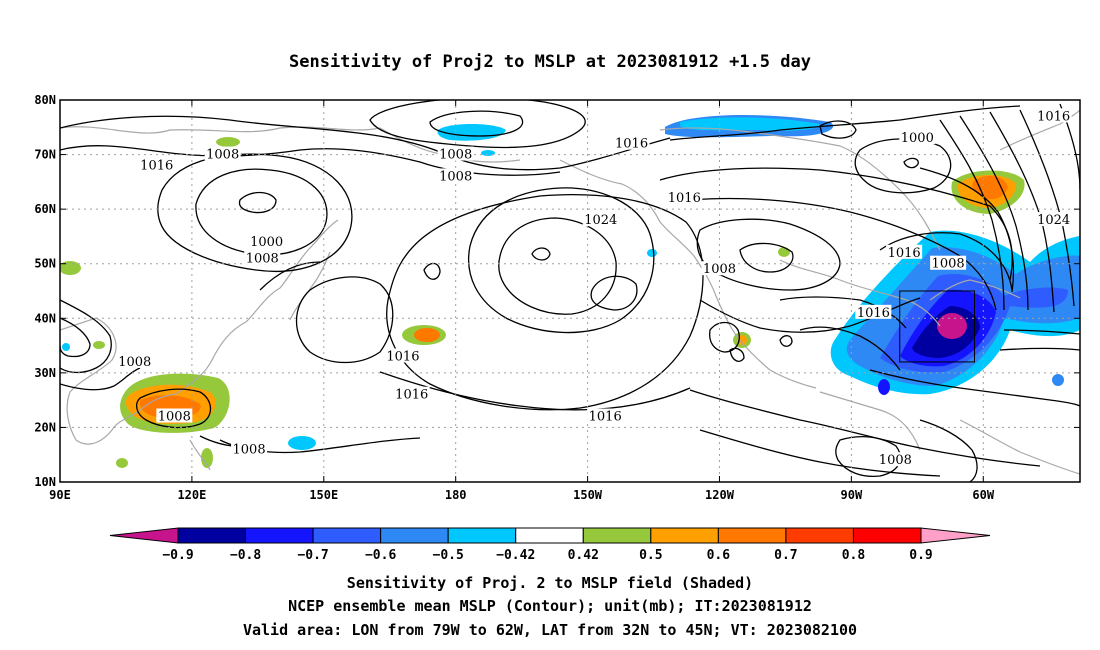 The height and width of the screenshot is (650, 1100). Describe the element at coordinates (177, 555) in the screenshot. I see `colorbar-label: −0.9` at that location.